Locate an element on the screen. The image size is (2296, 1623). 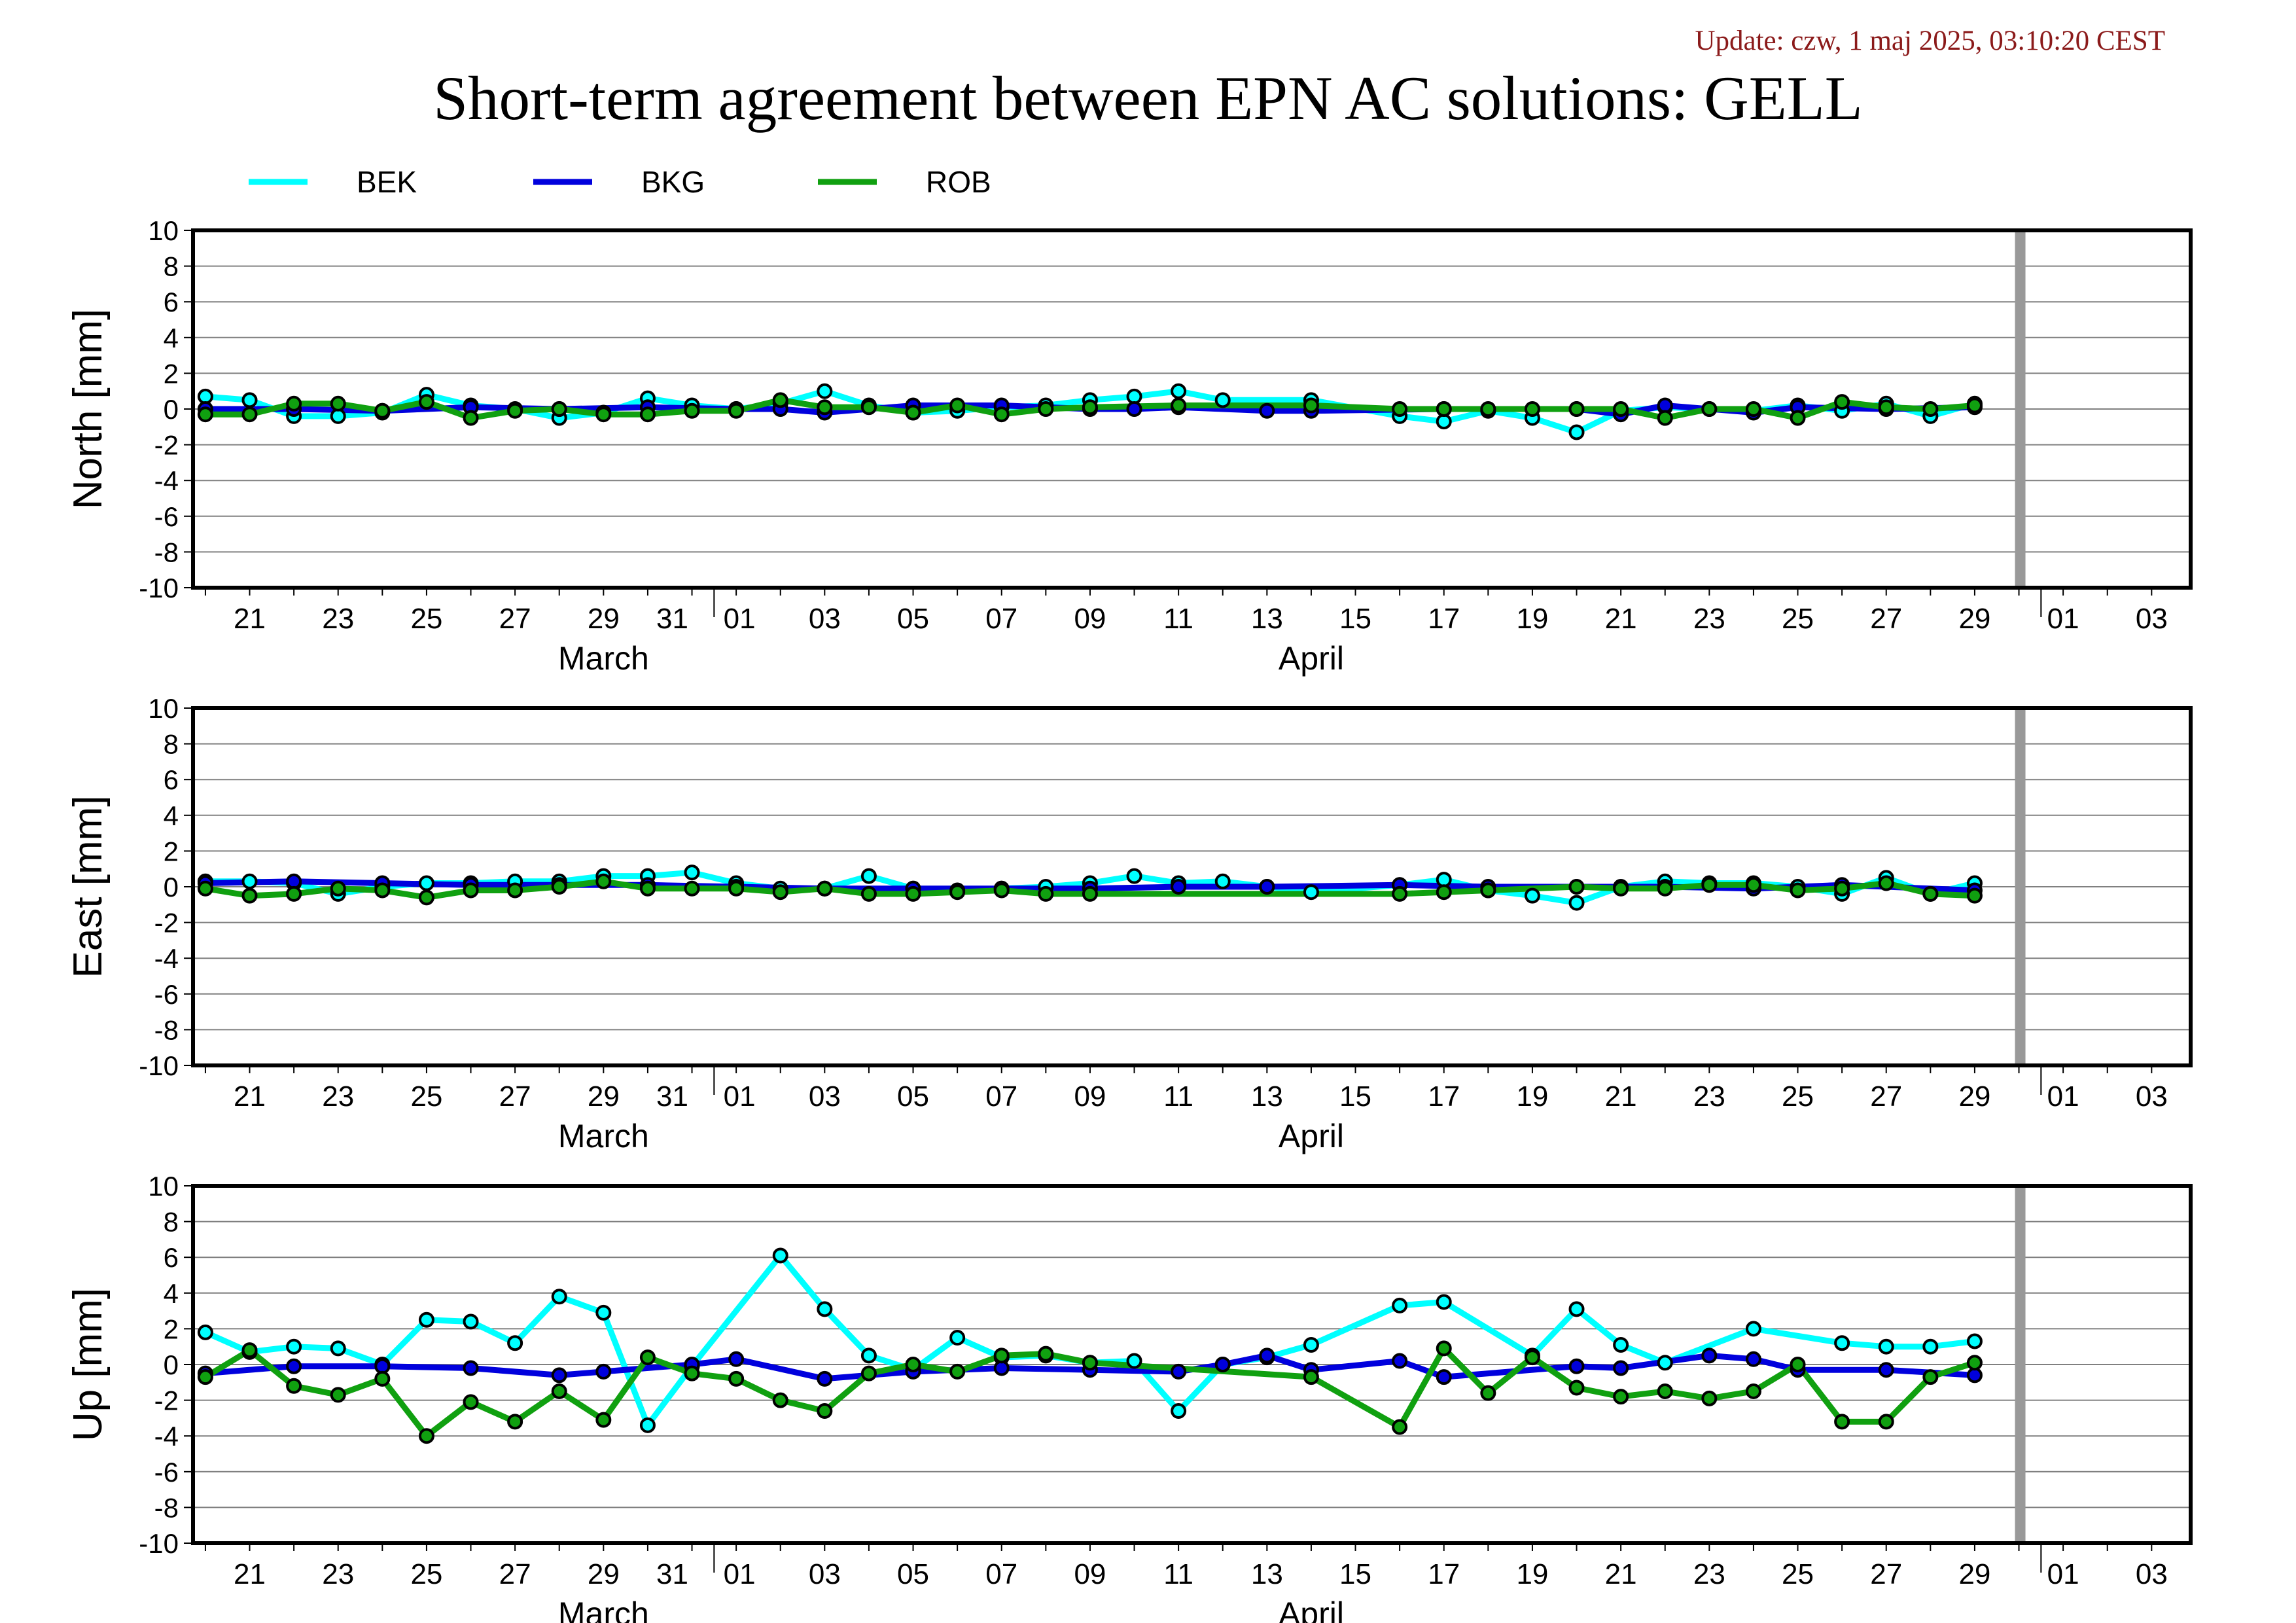
y-tick-label: 0 is located at coordinates (171, 409).